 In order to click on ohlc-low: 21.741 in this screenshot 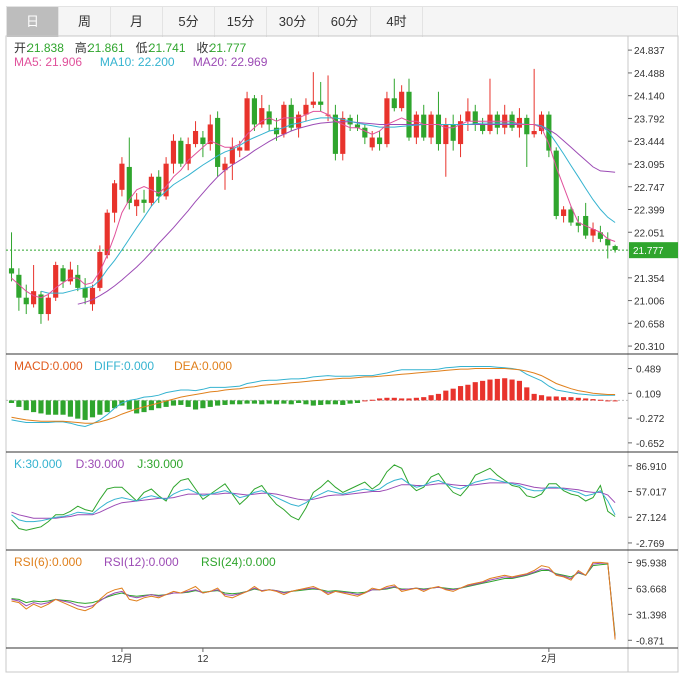, I will do `click(167, 48)`.